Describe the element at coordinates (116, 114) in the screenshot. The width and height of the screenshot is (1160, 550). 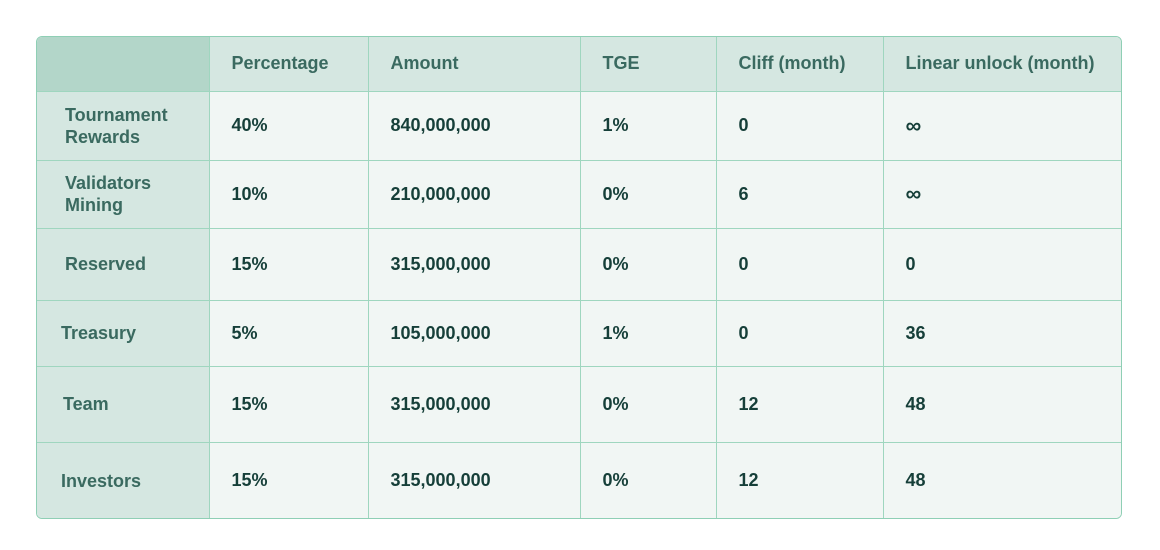
I see `row-label-line: Tournament` at that location.